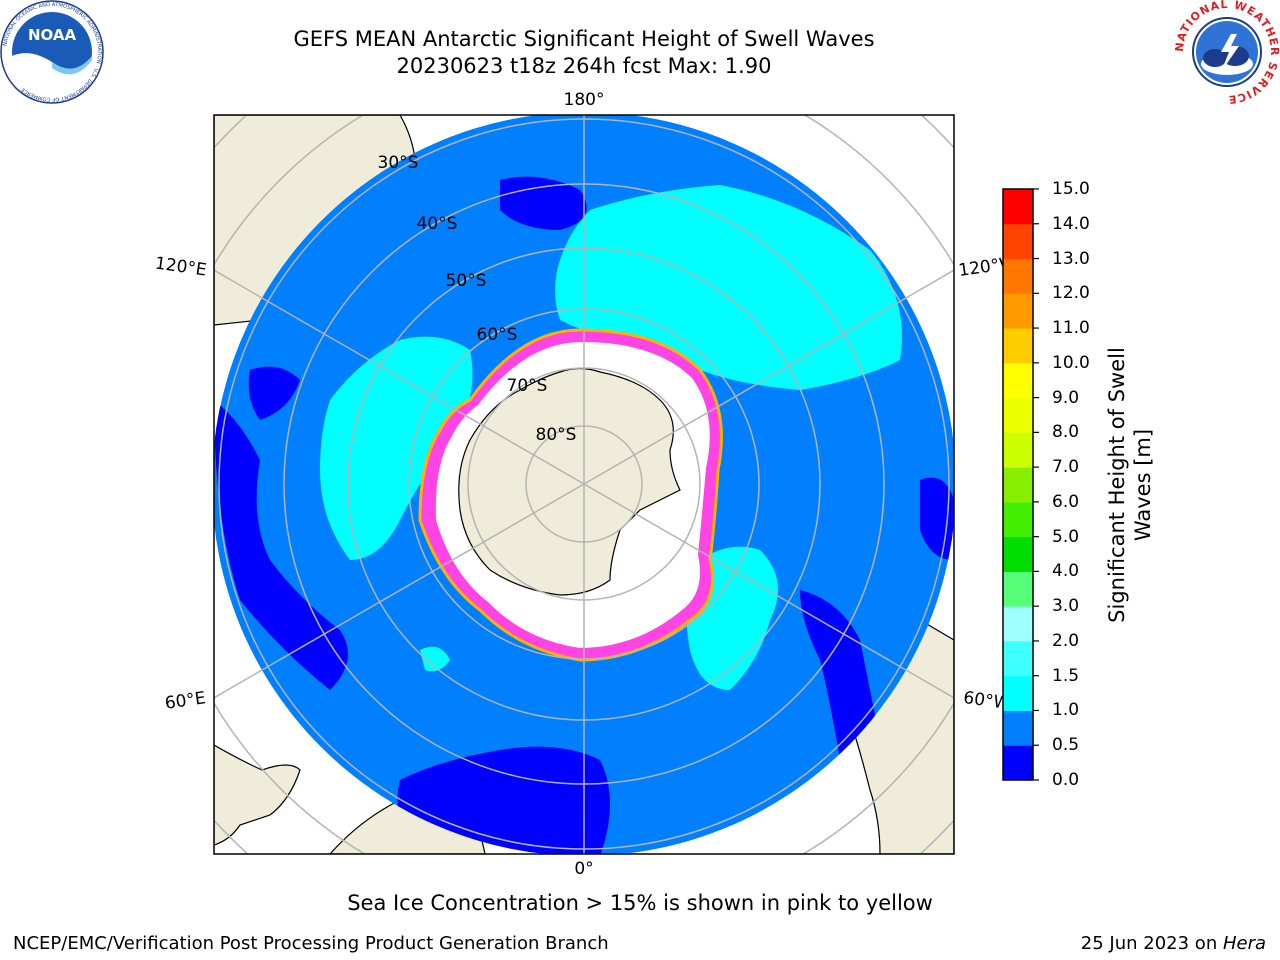 The height and width of the screenshot is (960, 1280). I want to click on lat-label-80s: 80°S, so click(556, 435).